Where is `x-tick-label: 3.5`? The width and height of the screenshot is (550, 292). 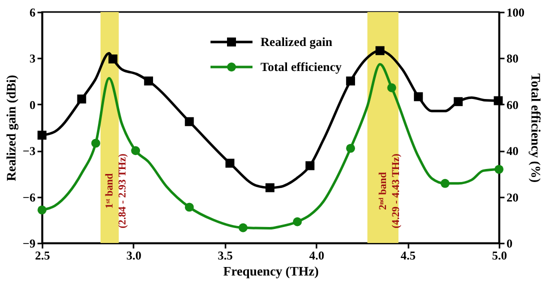 x-tick-label: 3.5 is located at coordinates (225, 255).